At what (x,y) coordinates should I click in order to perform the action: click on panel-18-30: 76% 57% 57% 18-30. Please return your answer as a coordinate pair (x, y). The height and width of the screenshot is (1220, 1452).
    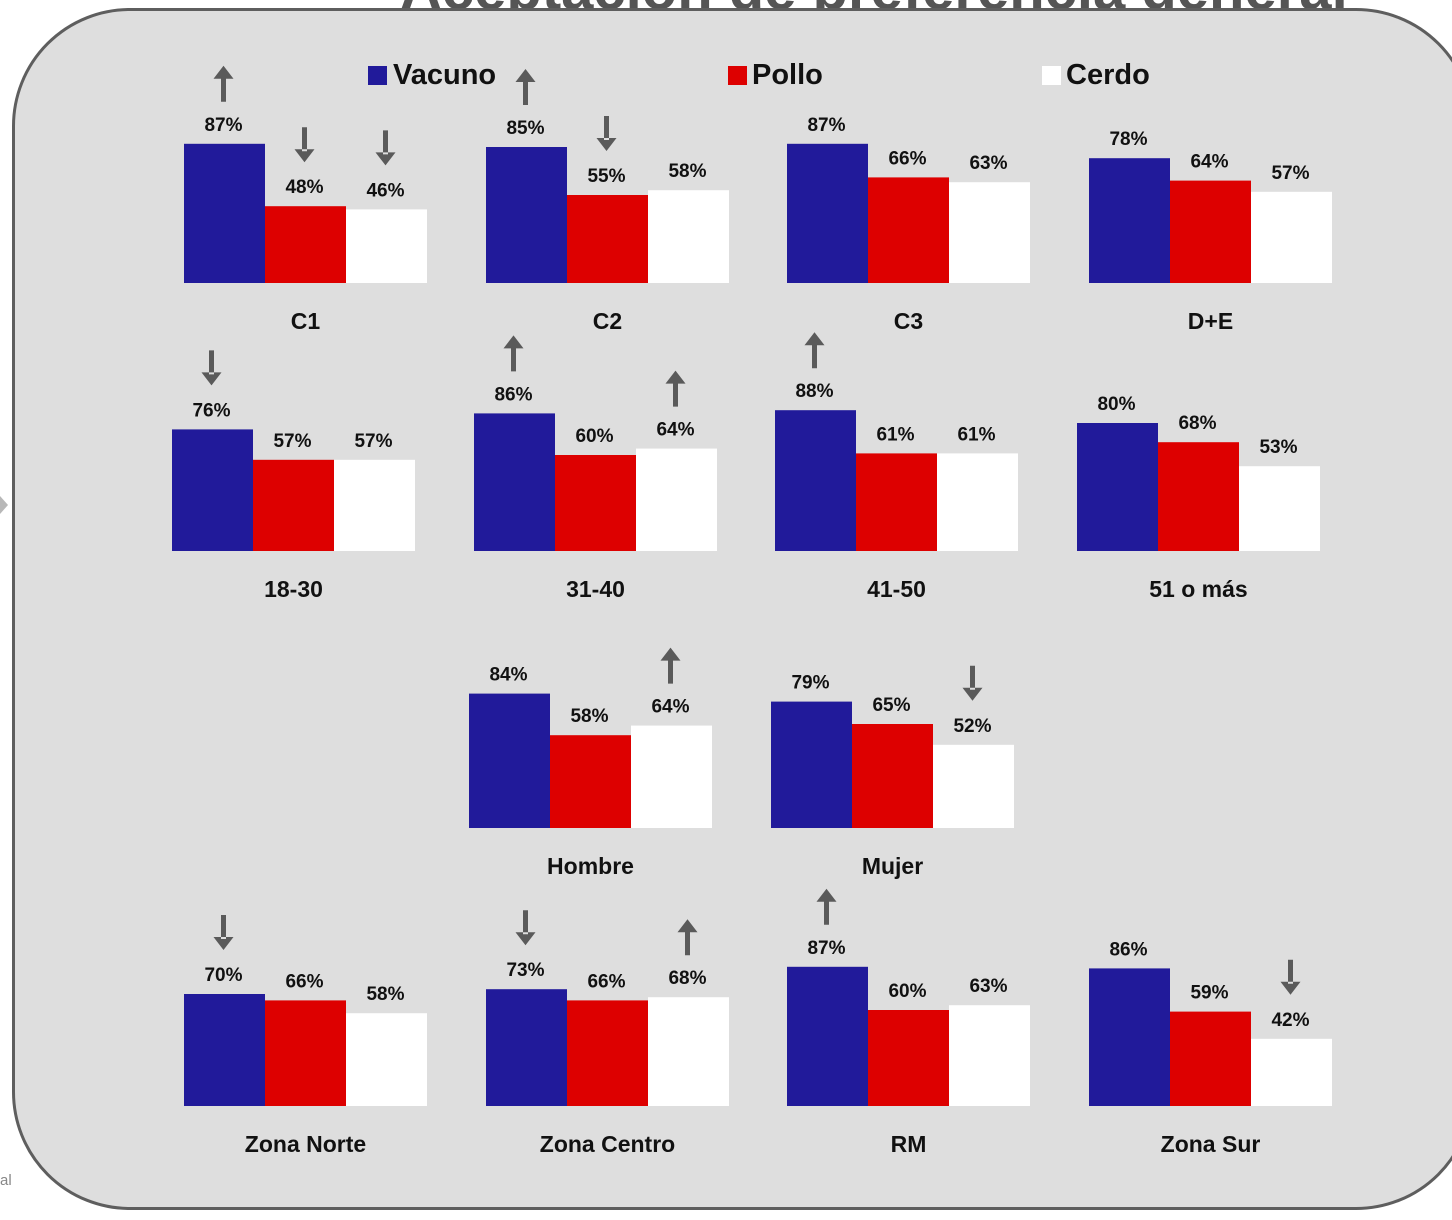
    Looking at the image, I should click on (293, 476).